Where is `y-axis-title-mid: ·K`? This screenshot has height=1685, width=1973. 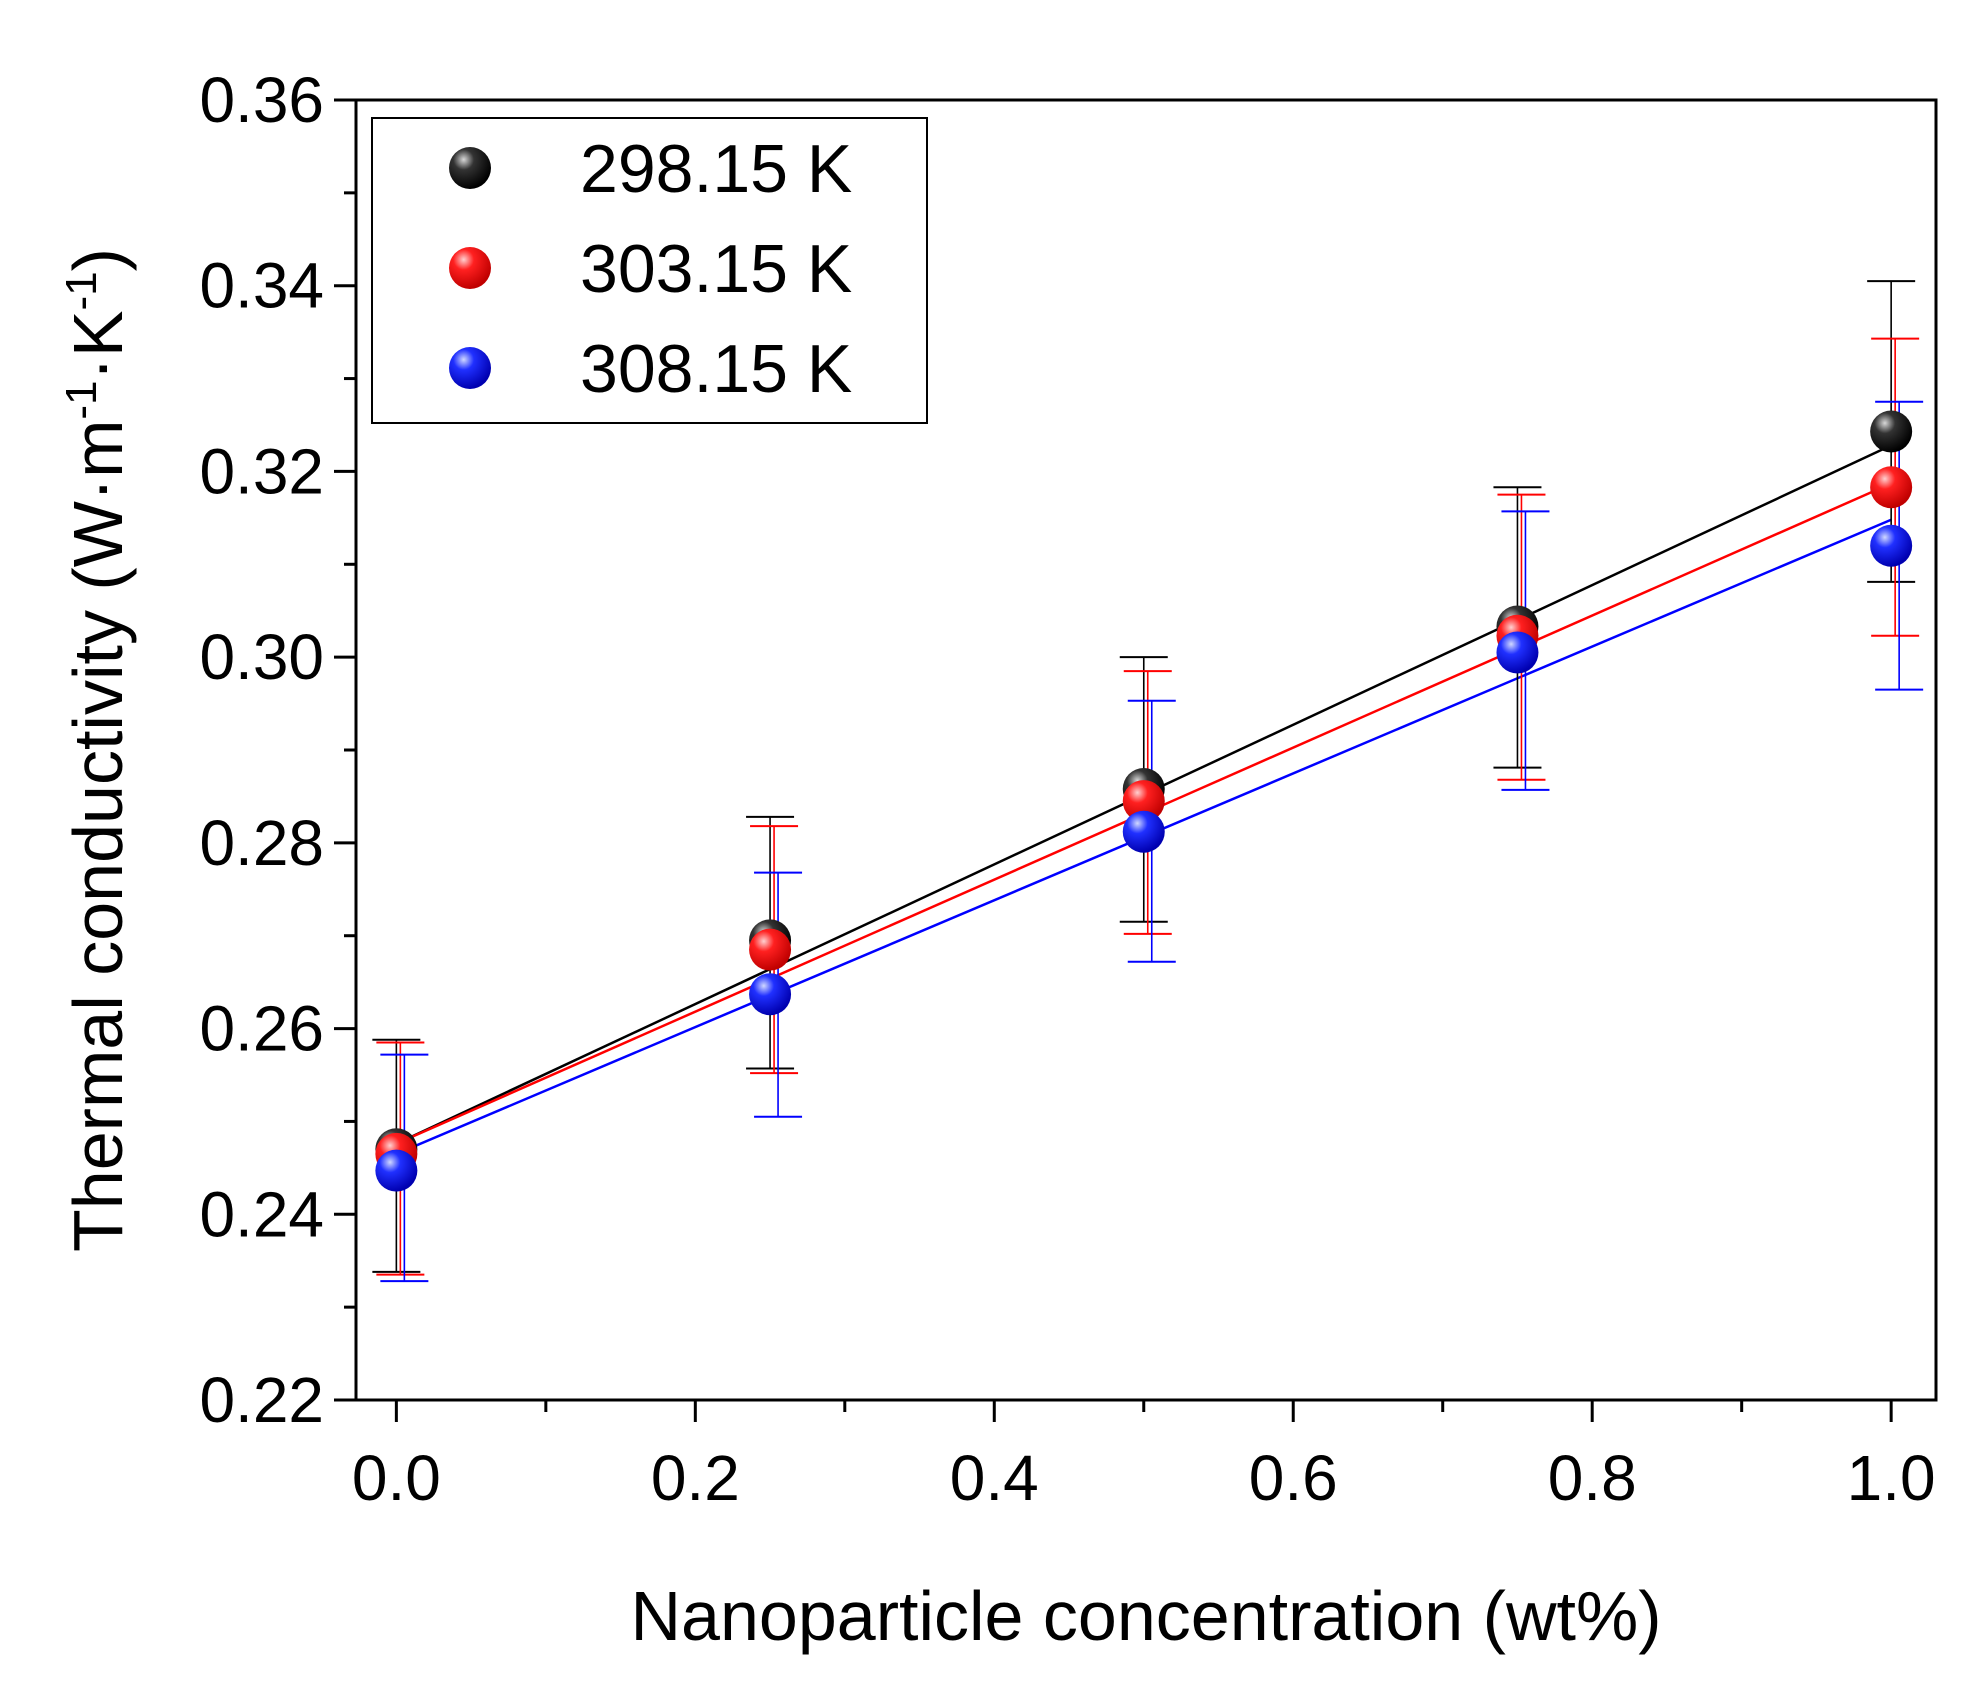 y-axis-title-mid: ·K is located at coordinates (98, 345).